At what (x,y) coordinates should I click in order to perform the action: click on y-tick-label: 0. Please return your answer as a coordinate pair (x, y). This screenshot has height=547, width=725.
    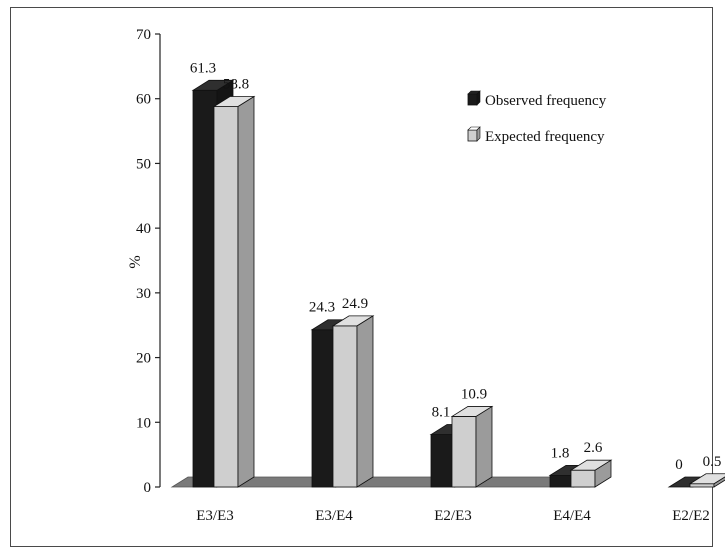
    Looking at the image, I should click on (148, 488).